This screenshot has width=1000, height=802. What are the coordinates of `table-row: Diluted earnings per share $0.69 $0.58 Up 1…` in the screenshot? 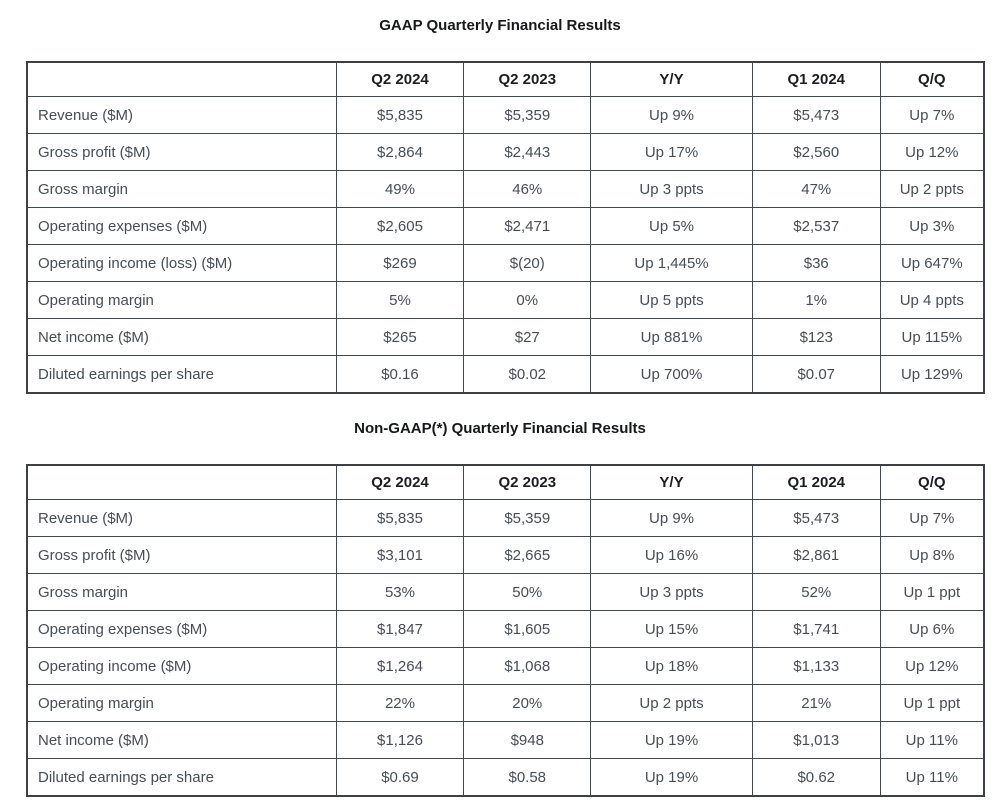 It's located at (505, 777).